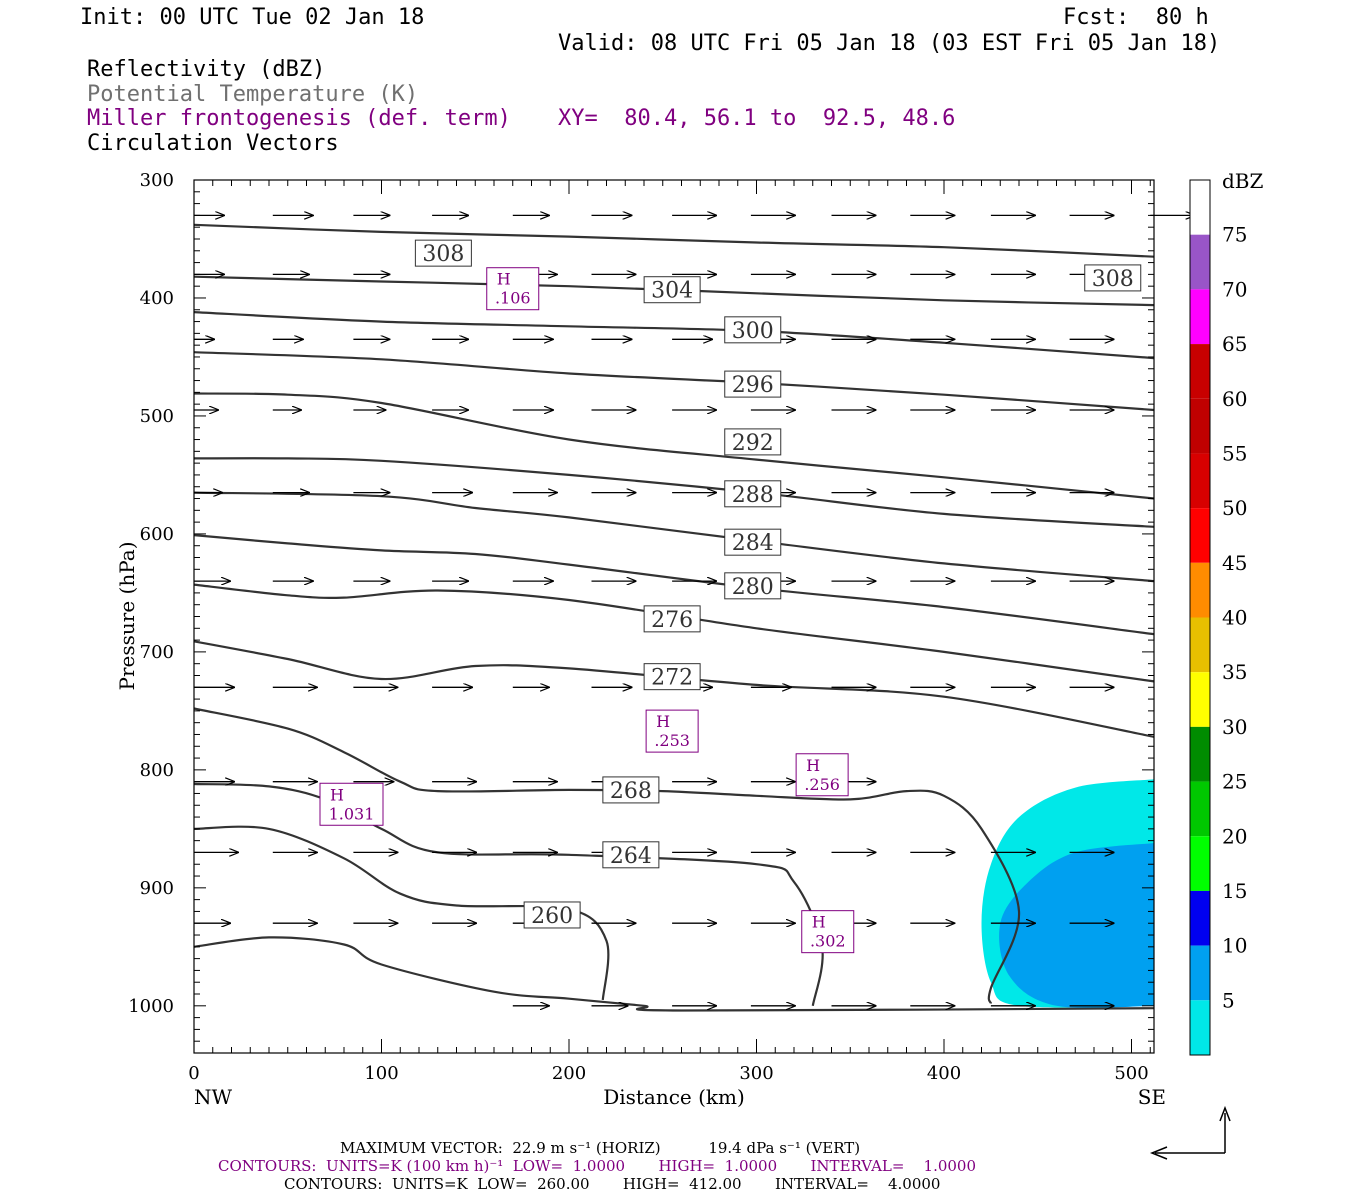 This screenshot has width=1350, height=1200. I want to click on frontogenesis-max: H.256, so click(822, 775).